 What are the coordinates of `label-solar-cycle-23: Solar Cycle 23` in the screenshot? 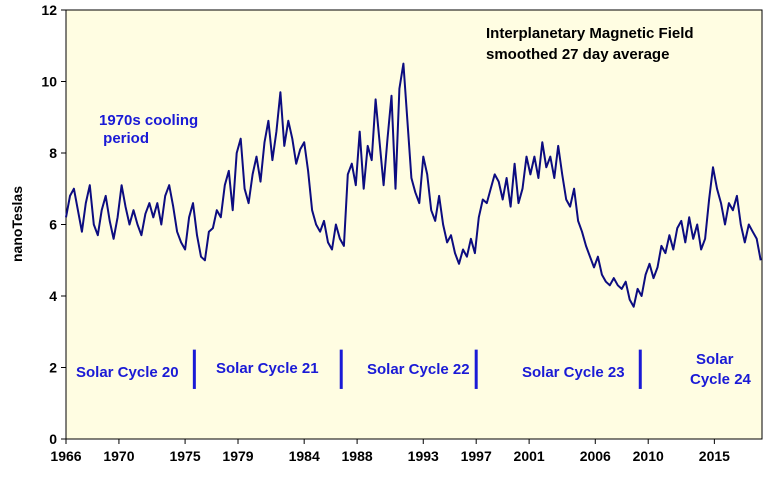 It's located at (573, 372).